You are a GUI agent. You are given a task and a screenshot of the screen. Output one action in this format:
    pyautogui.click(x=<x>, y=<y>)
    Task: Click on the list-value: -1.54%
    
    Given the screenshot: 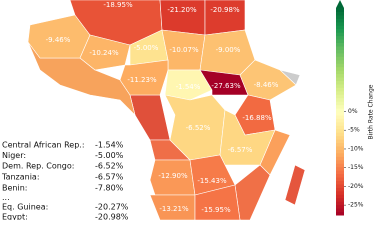 What is the action you would take?
    pyautogui.click(x=109, y=145)
    